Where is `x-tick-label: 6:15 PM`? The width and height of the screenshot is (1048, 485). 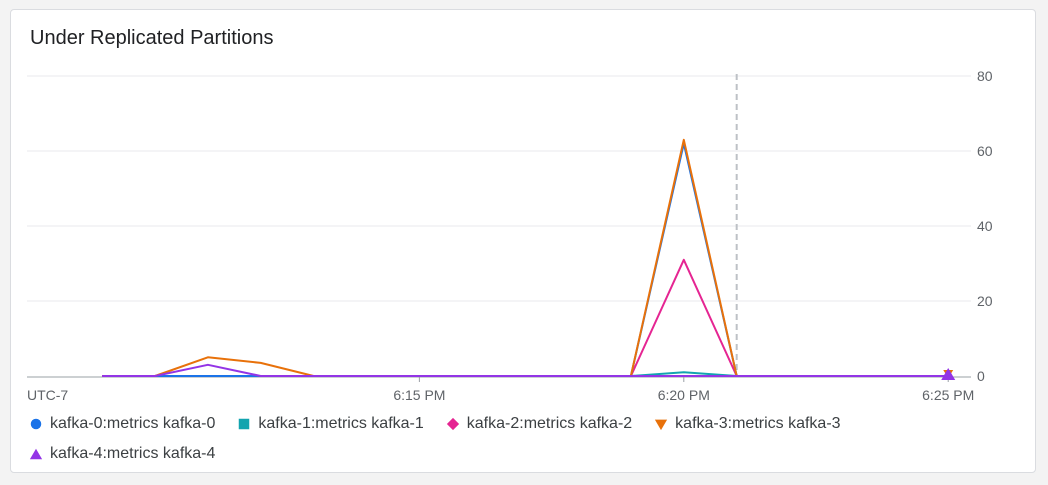 x-tick-label: 6:15 PM is located at coordinates (419, 395).